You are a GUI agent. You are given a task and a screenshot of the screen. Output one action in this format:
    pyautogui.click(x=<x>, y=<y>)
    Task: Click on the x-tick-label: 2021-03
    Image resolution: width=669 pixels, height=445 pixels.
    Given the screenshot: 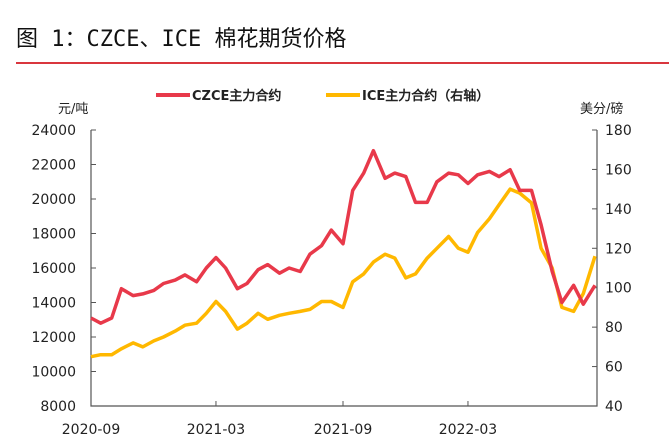 What is the action you would take?
    pyautogui.click(x=216, y=430)
    